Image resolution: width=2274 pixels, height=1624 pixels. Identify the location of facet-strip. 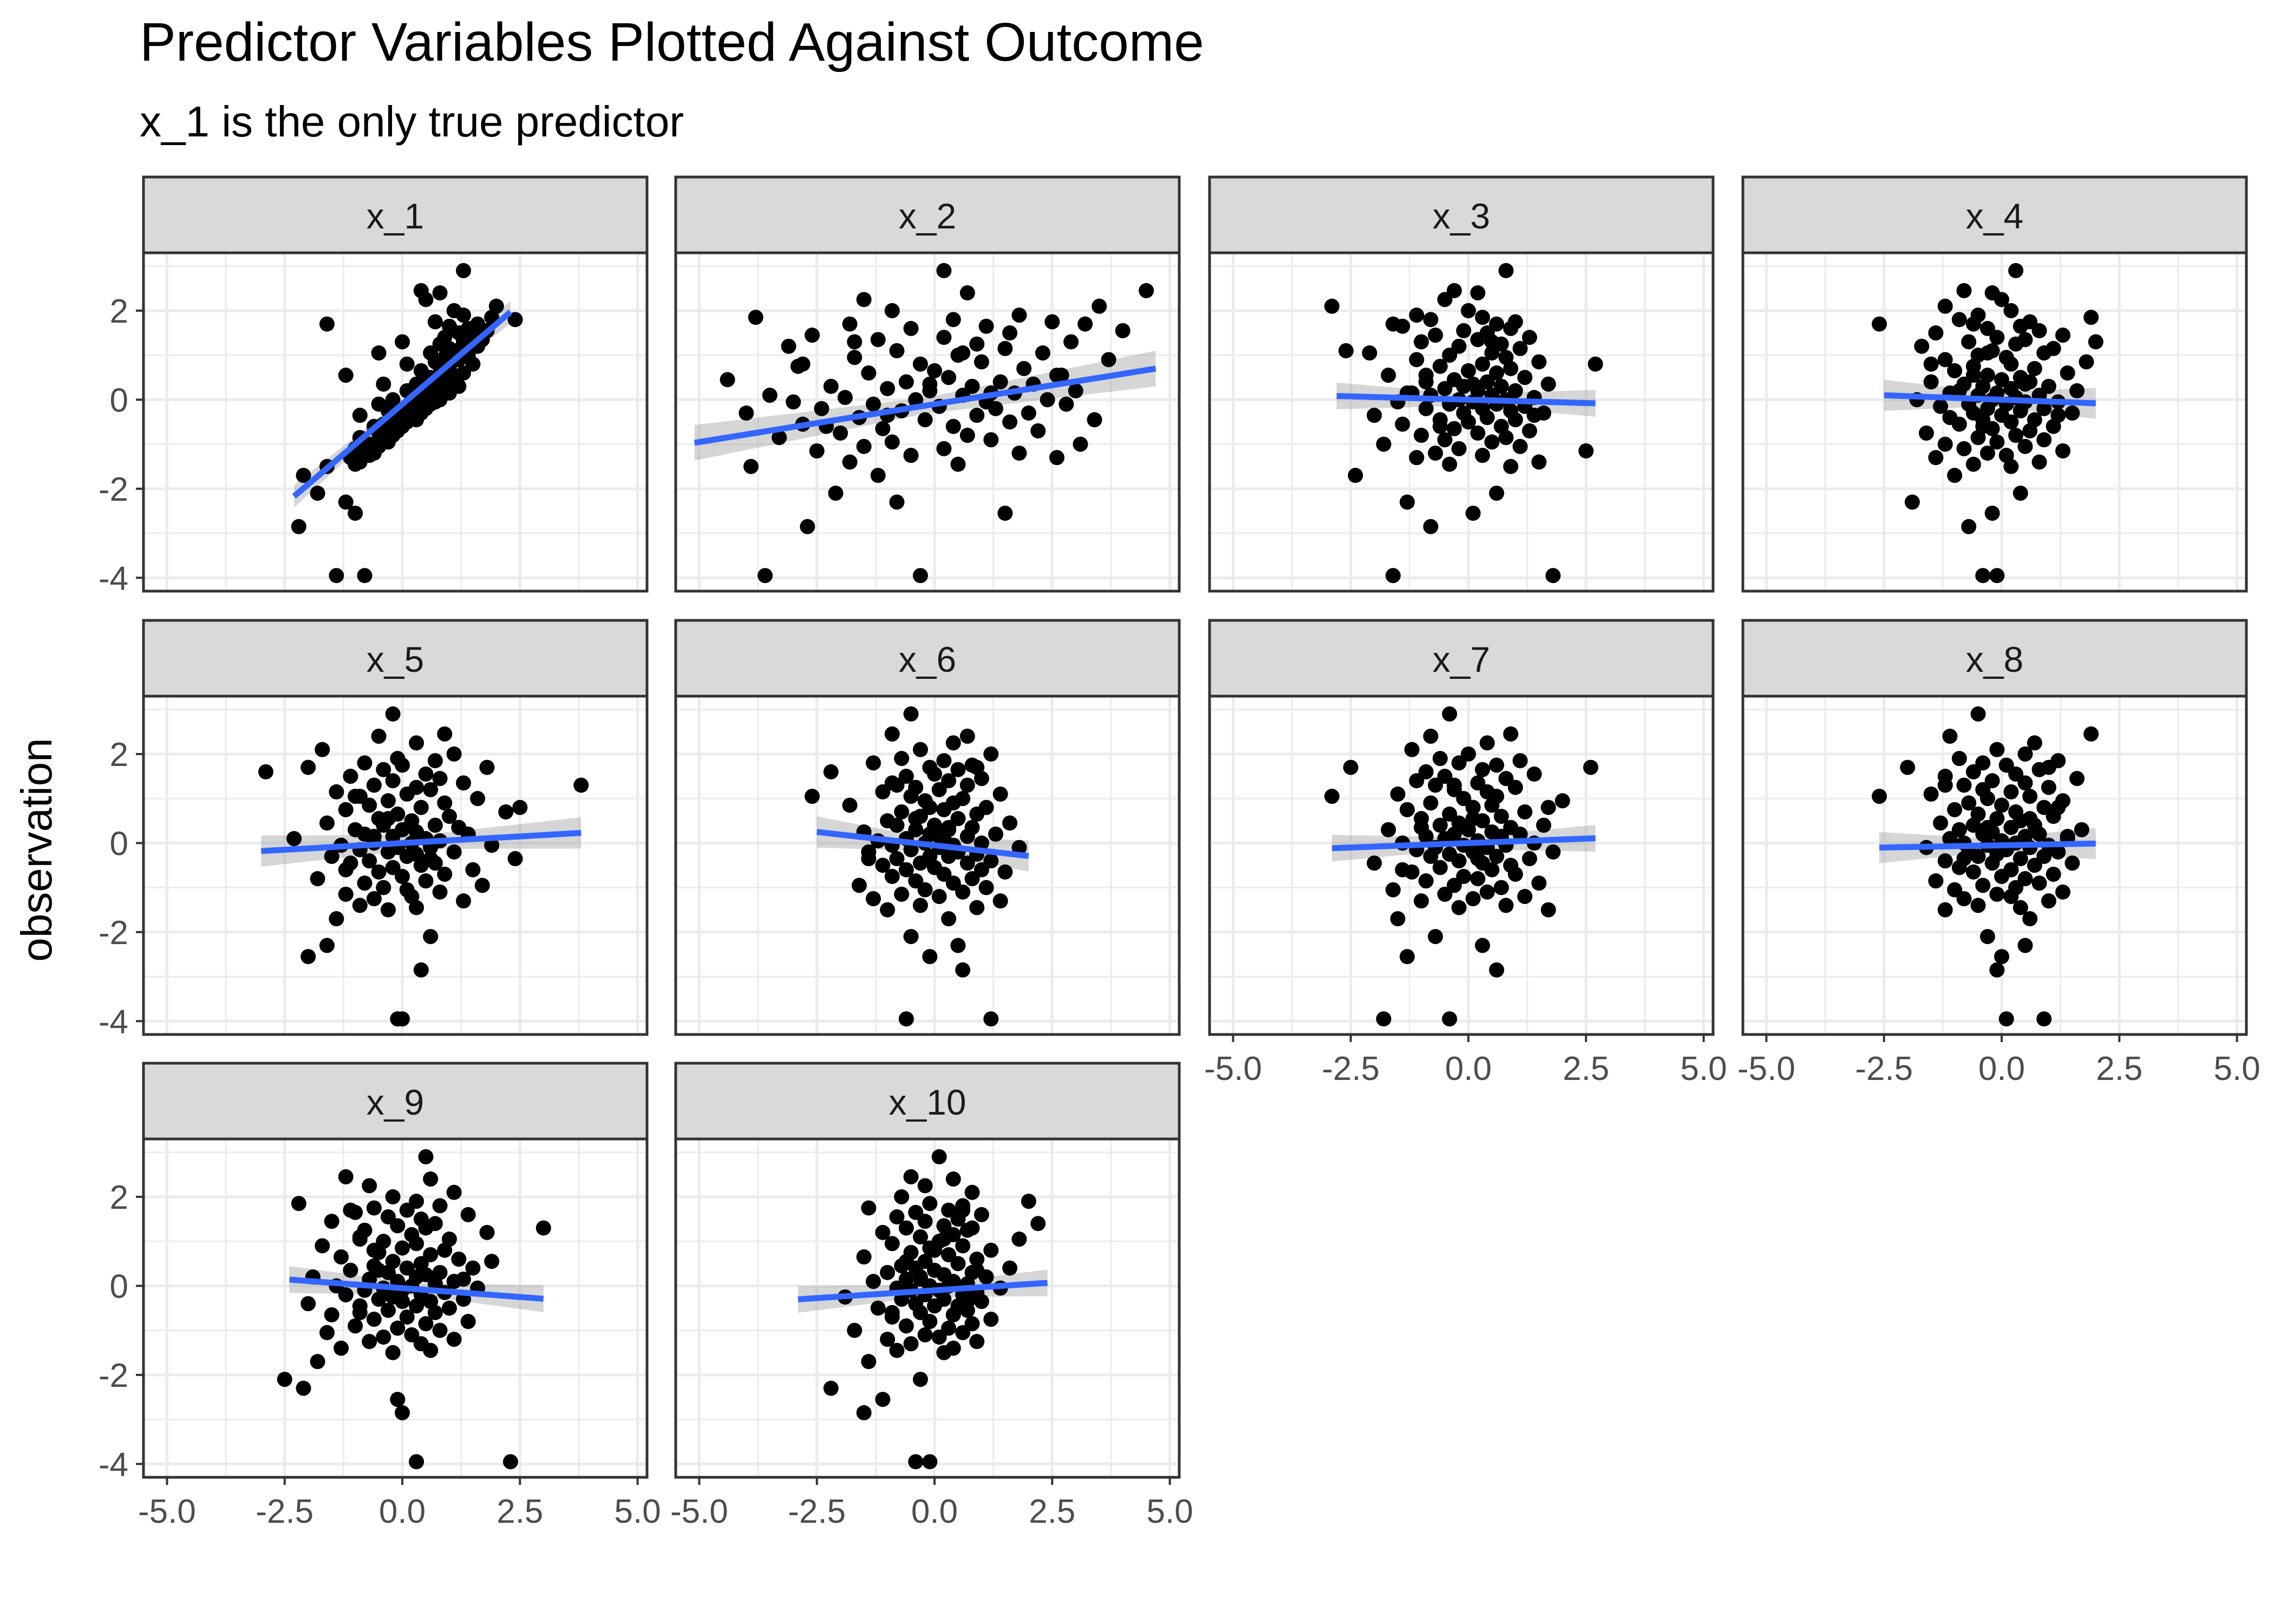
(1995, 214).